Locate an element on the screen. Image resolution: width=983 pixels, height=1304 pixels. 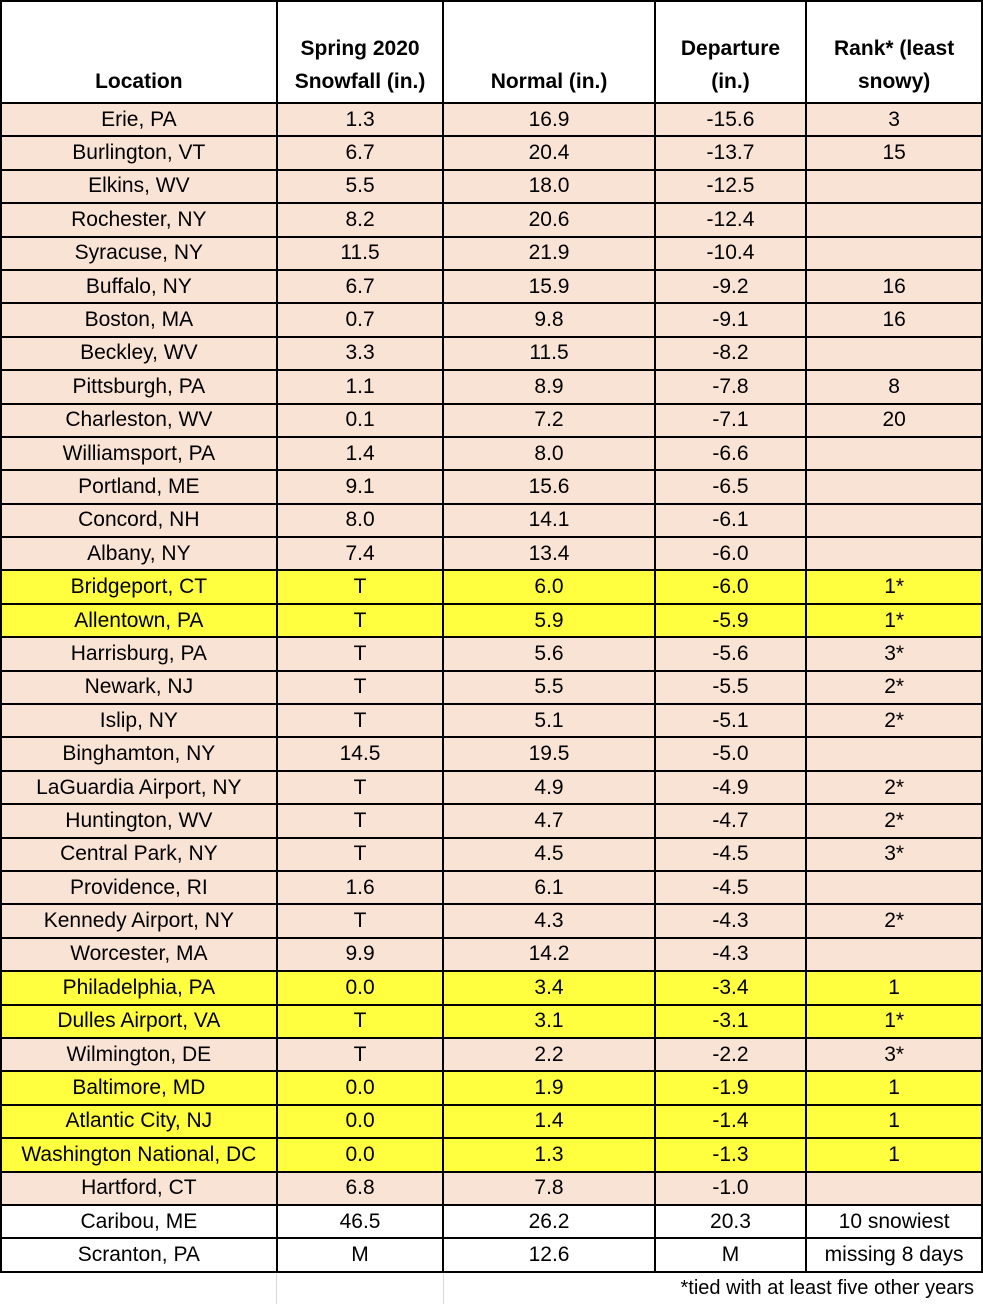
cell-departure: -5.6 is located at coordinates (730, 654).